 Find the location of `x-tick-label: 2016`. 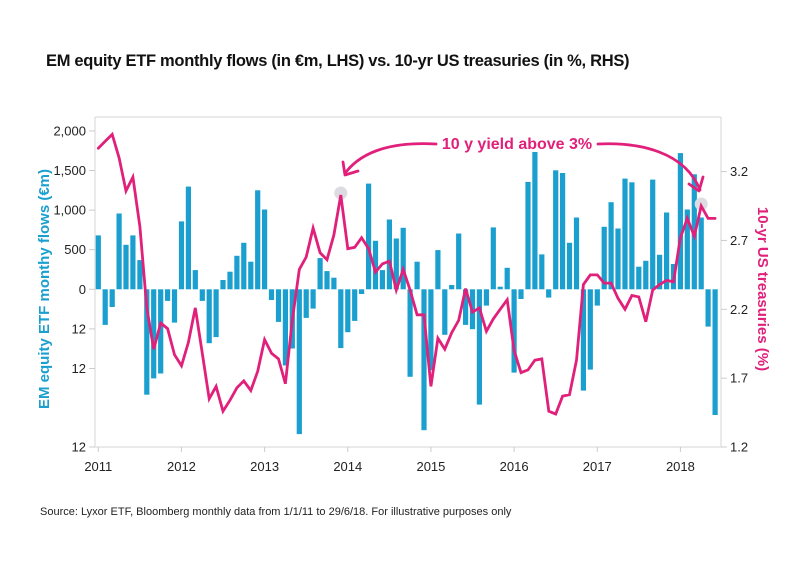

x-tick-label: 2016 is located at coordinates (514, 466).